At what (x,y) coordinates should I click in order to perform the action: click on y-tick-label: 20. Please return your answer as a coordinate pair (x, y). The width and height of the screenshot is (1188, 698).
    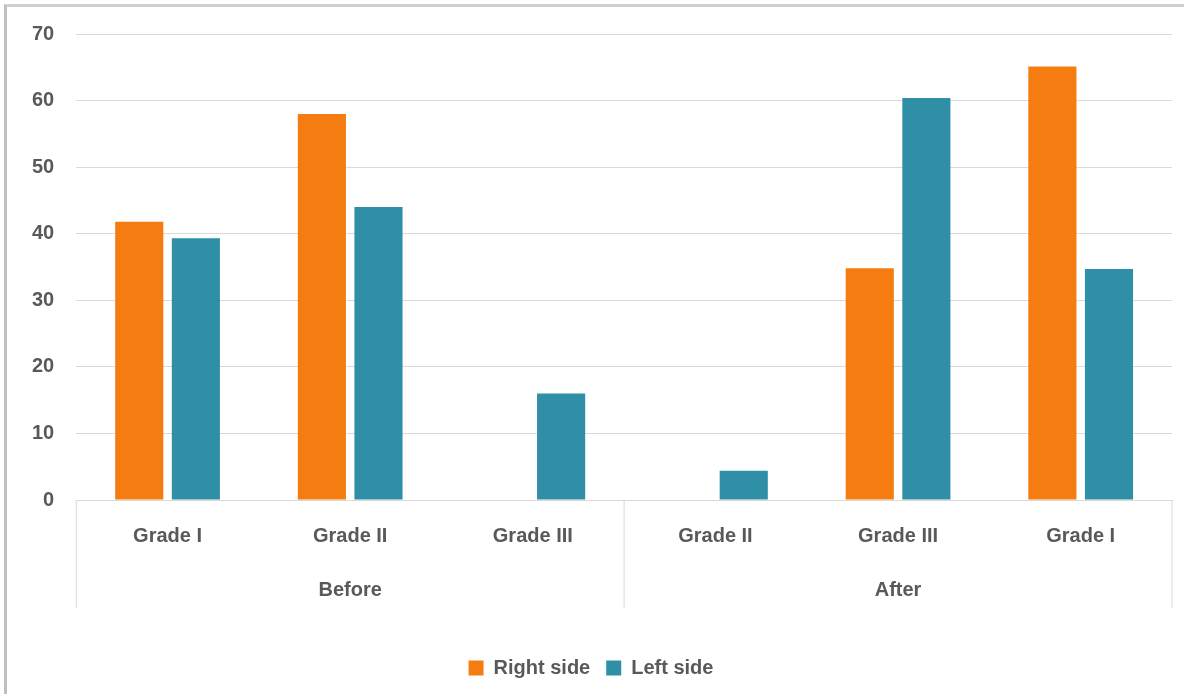
    Looking at the image, I should click on (43, 365).